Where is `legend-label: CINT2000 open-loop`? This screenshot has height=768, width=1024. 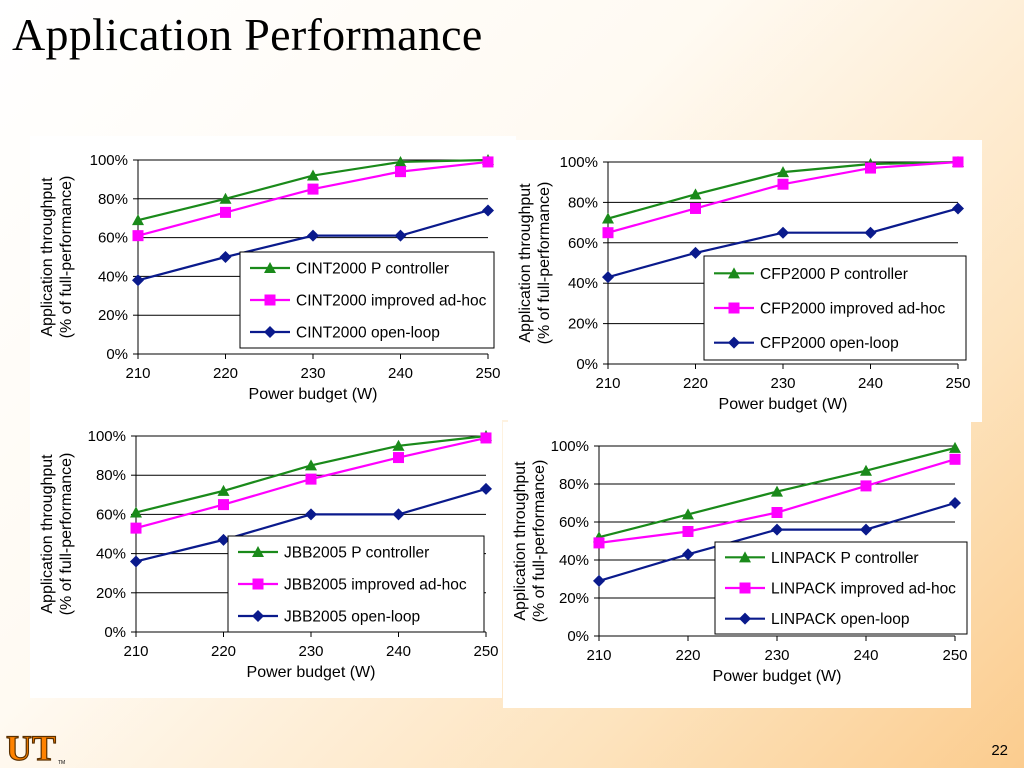 legend-label: CINT2000 open-loop is located at coordinates (368, 333).